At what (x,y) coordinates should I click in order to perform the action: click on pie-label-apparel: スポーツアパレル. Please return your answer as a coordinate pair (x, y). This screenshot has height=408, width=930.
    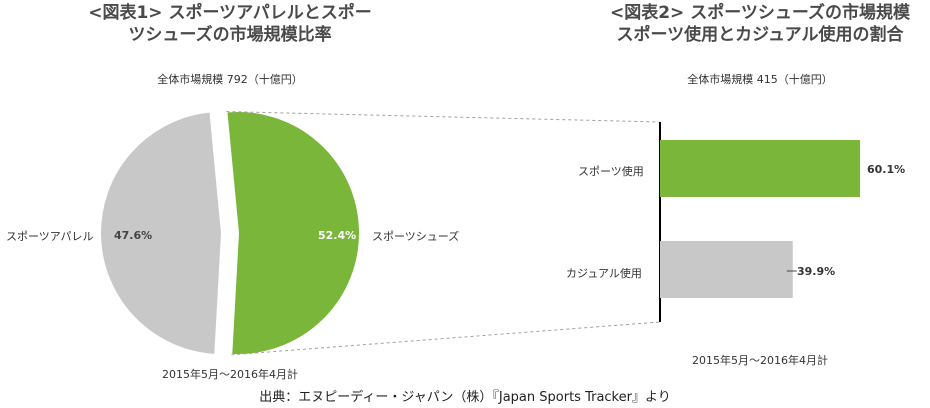
    Looking at the image, I should click on (50, 236).